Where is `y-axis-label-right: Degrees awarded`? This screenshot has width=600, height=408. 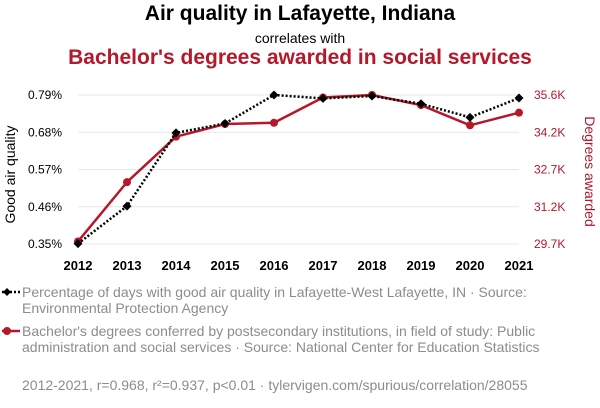 y-axis-label-right: Degrees awarded is located at coordinates (590, 171).